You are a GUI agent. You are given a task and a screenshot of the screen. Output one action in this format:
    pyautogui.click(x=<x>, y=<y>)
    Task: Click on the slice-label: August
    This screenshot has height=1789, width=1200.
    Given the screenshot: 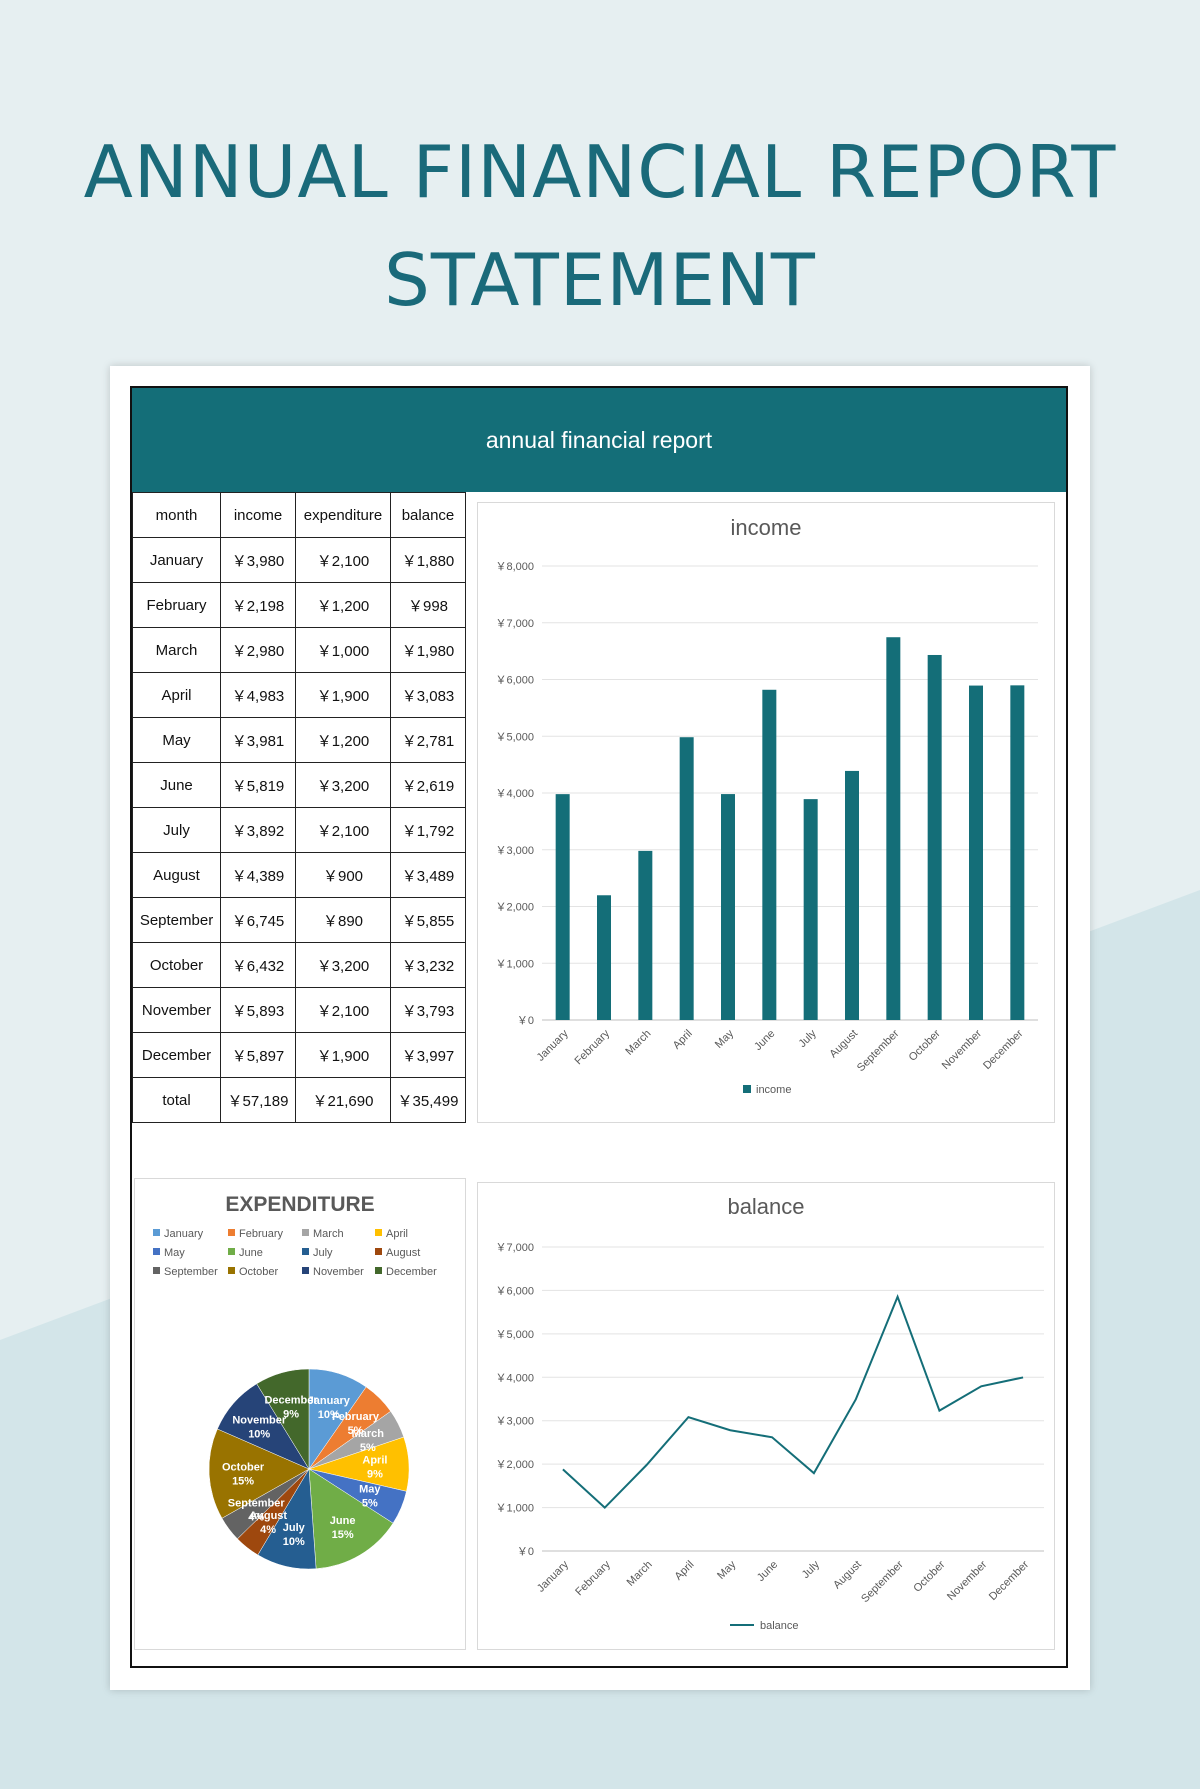 What is the action you would take?
    pyautogui.click(x=268, y=1516)
    